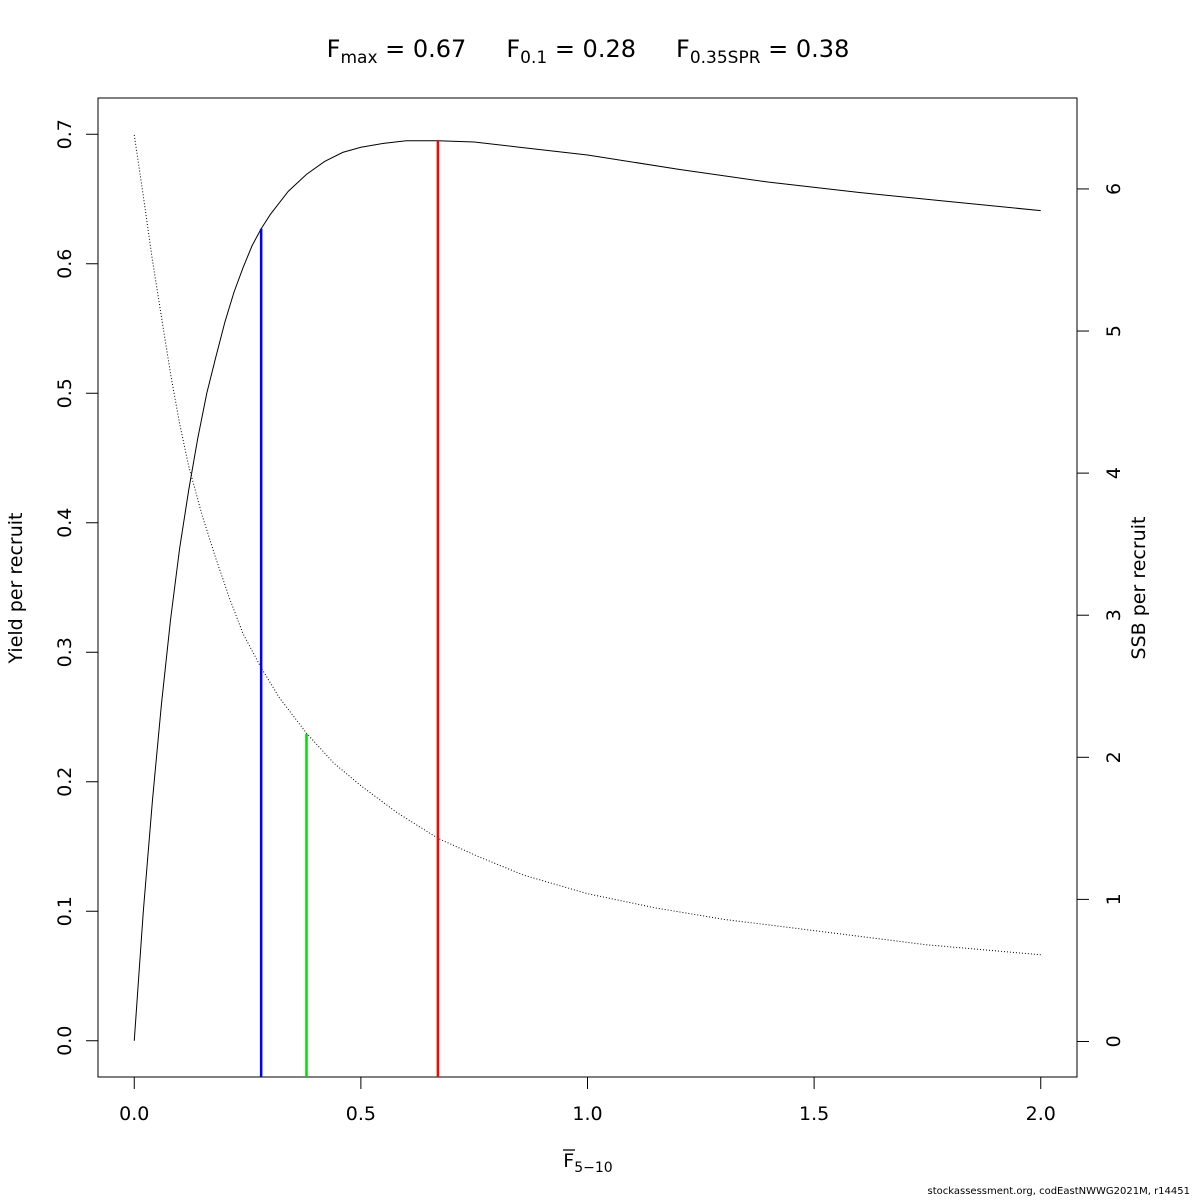  Describe the element at coordinates (65, 652) in the screenshot. I see `y-left-tick-label: 0.3` at that location.